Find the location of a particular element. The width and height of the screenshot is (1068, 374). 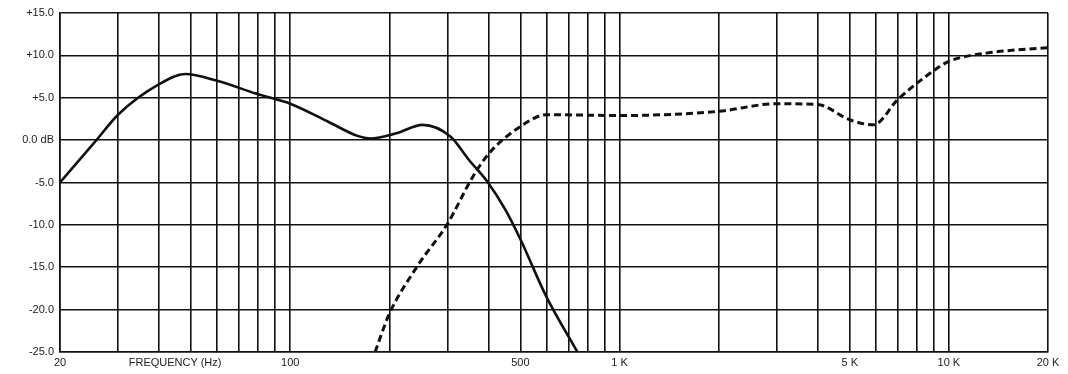

x-tick-label: 100 is located at coordinates (290, 361).